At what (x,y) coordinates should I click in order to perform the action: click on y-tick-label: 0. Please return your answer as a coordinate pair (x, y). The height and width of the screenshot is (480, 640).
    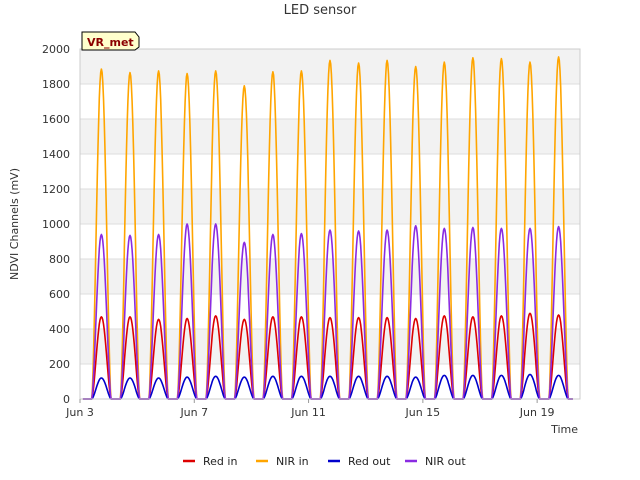
    Looking at the image, I should click on (66, 399).